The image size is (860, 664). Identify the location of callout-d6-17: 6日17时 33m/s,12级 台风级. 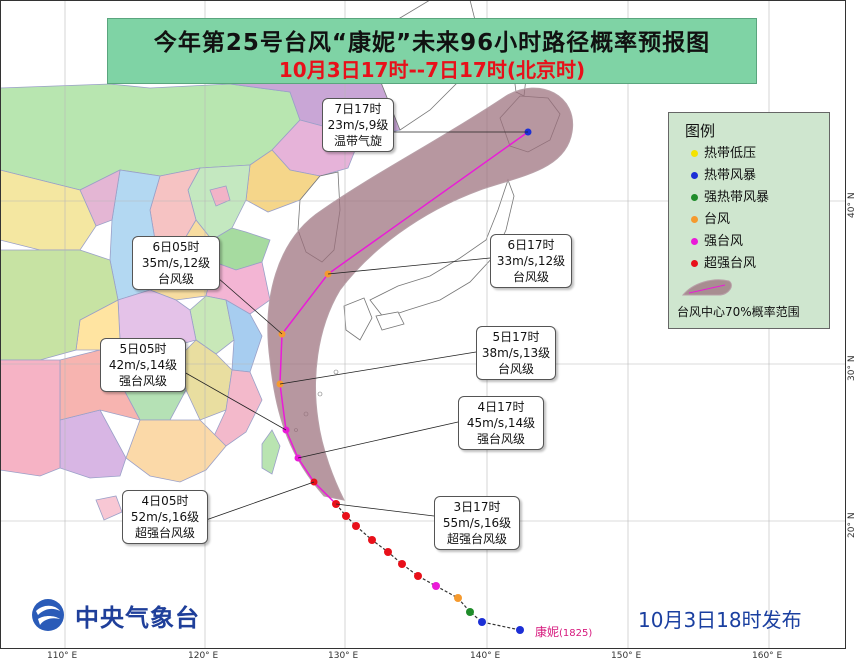
(531, 261).